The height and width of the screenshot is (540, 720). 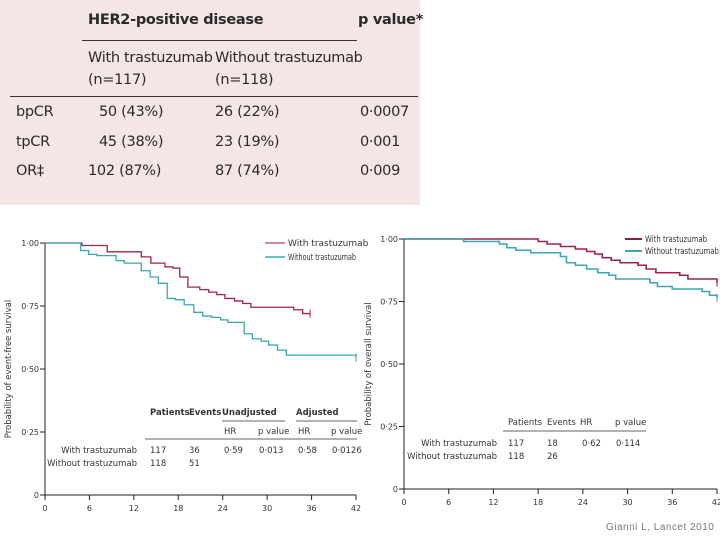 What do you see at coordinates (247, 112) in the screenshot?
I see `row-without: 26 (22%)` at bounding box center [247, 112].